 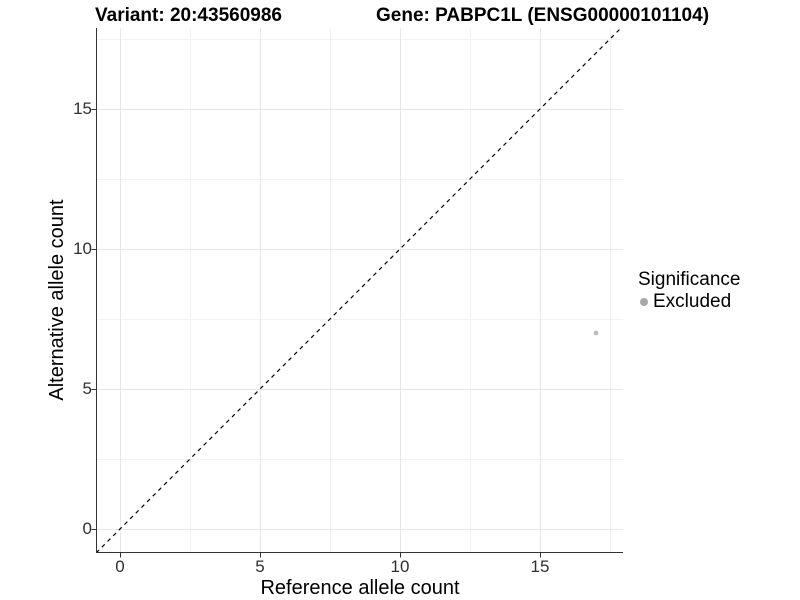 I want to click on plot-title-gene: Gene: PABPC1L (ENSG00000101104), so click(x=543, y=15).